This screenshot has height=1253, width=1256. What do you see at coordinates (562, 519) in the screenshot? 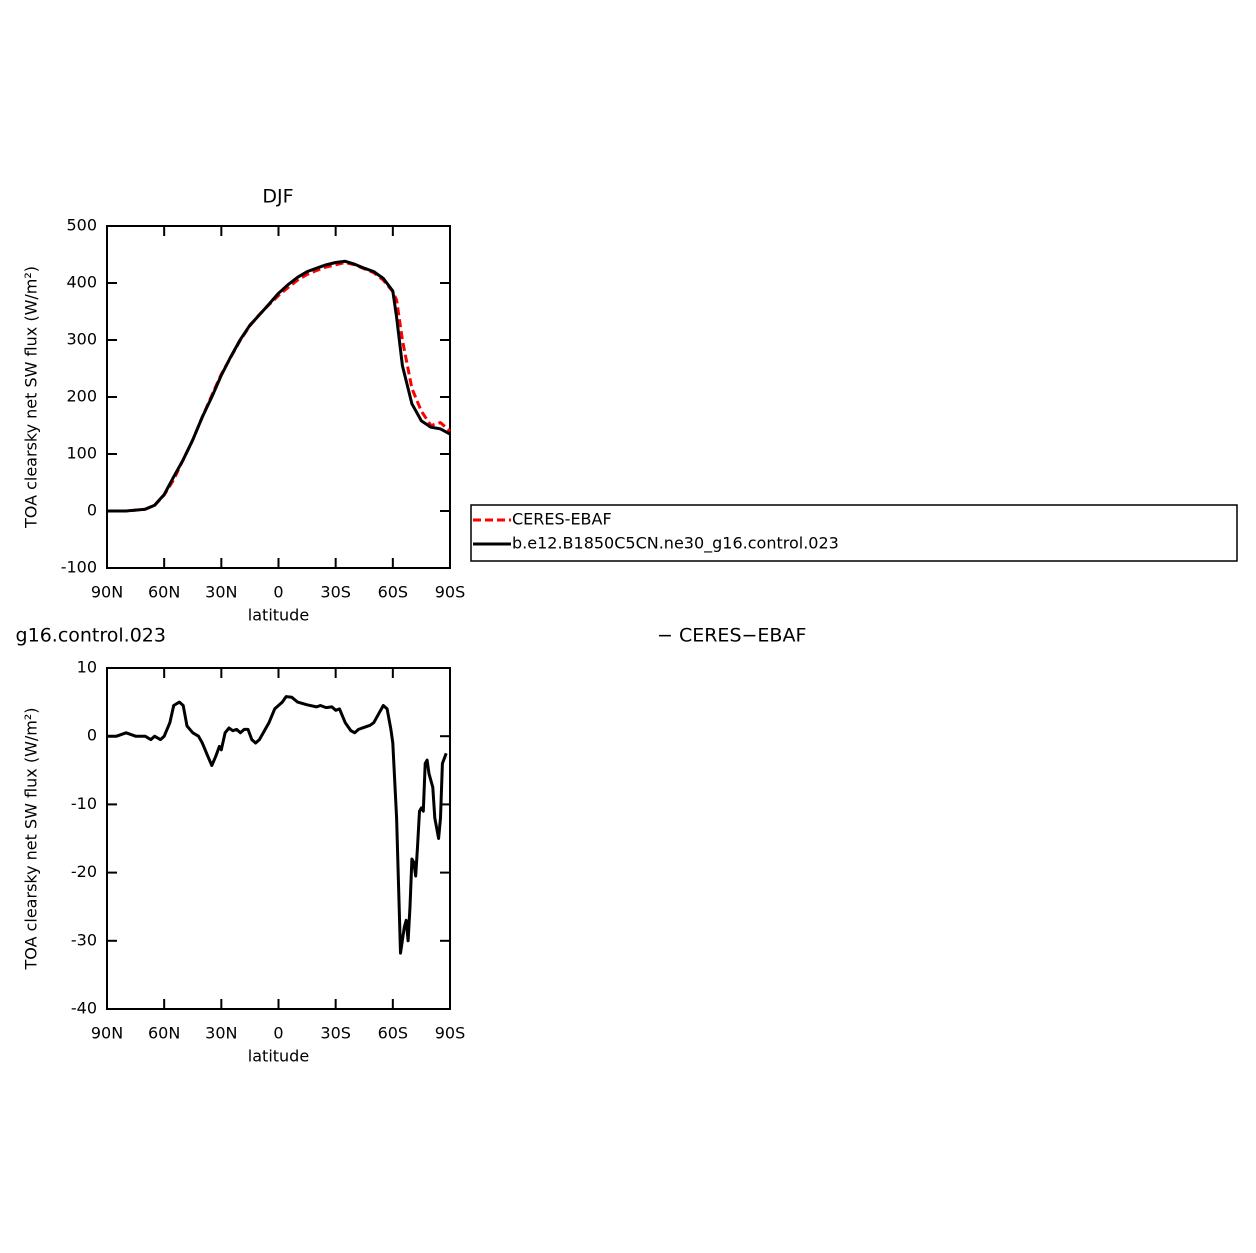
I see `legend-label: CERES-EBAF` at bounding box center [562, 519].